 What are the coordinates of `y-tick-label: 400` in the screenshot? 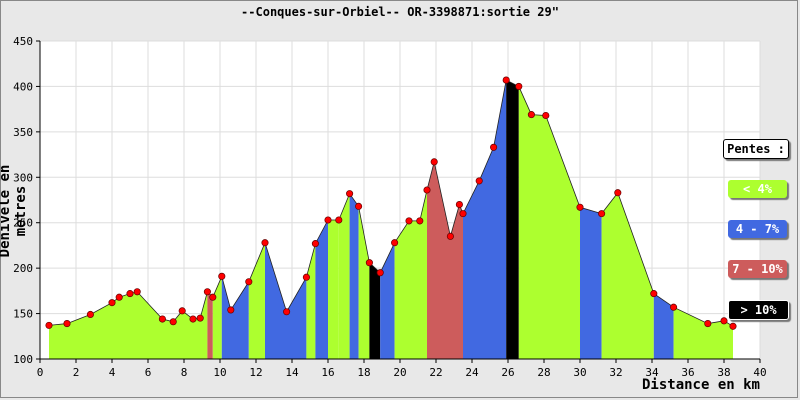 It's located at (23, 86).